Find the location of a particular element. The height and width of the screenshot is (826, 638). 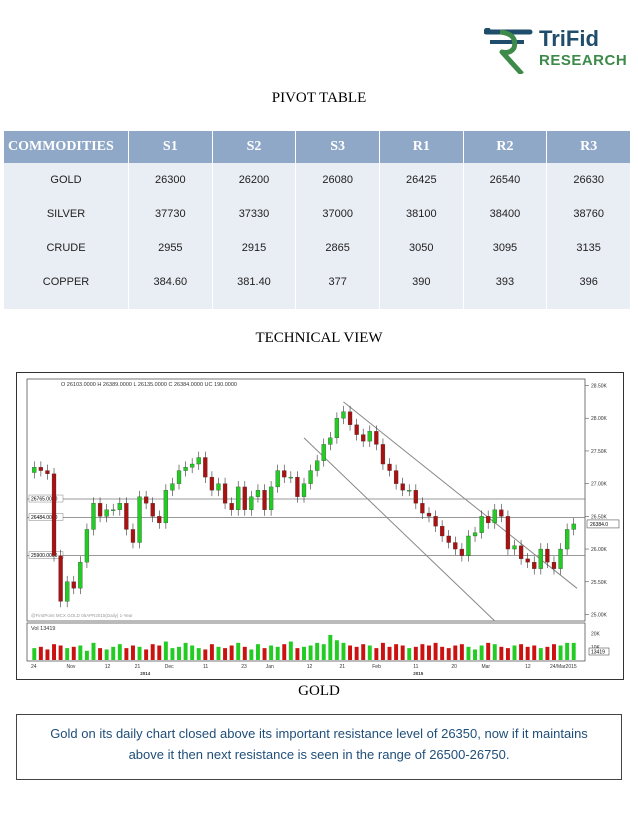

x-tick-label: 20 is located at coordinates (454, 667).